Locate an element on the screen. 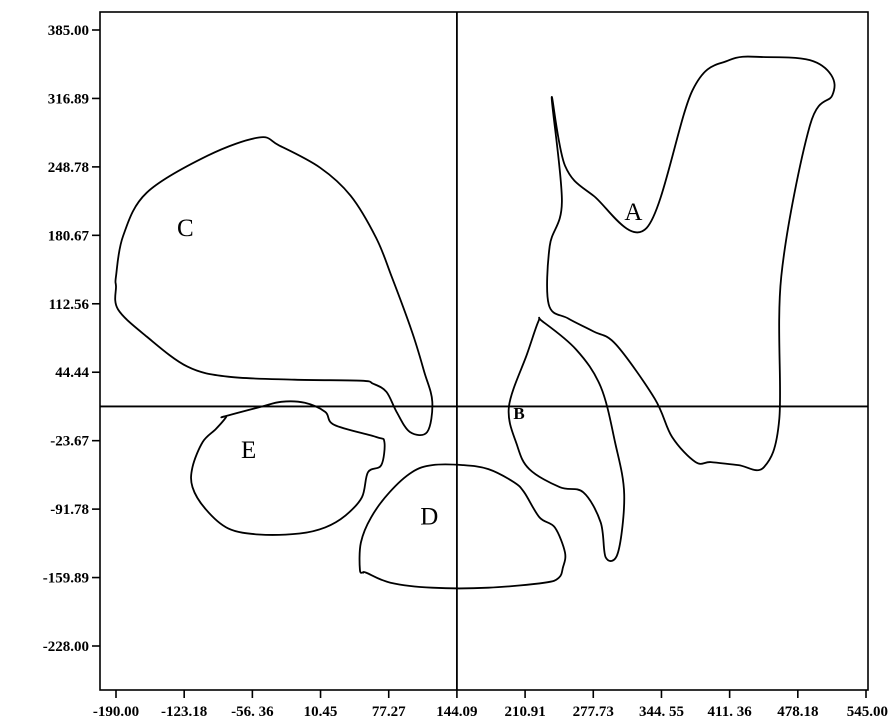 The image size is (891, 721). y-tick-label: 112.56 is located at coordinates (69, 305).